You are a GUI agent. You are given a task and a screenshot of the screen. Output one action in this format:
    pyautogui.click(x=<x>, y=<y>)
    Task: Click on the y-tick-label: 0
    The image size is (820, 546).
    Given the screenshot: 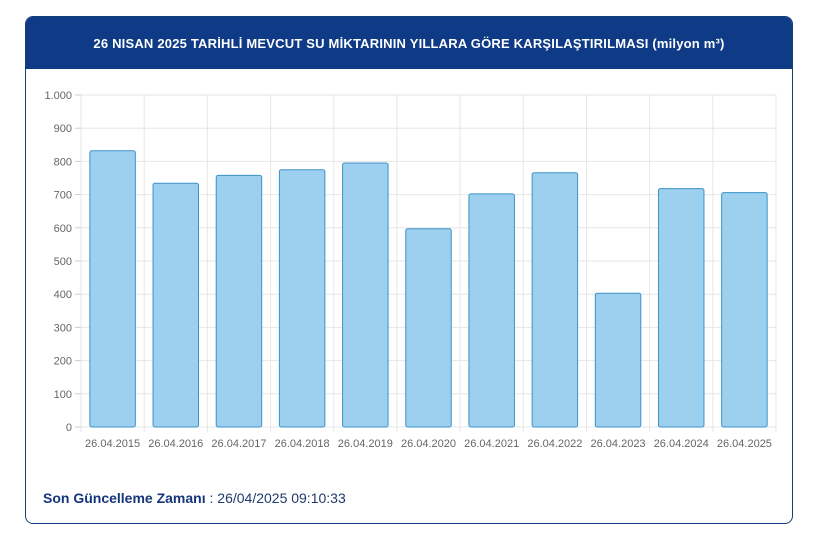 What is the action you would take?
    pyautogui.click(x=69, y=428)
    